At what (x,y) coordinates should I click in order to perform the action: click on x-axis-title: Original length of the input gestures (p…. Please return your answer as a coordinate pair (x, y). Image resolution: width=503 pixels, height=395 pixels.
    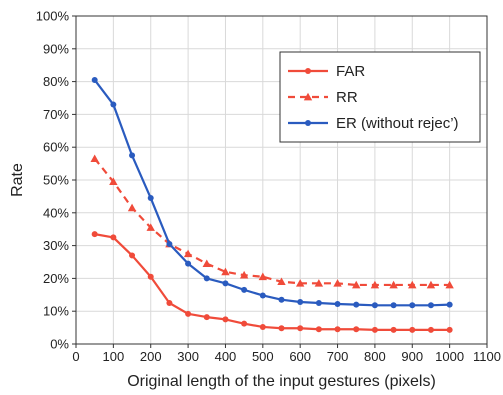
    Looking at the image, I should click on (281, 381).